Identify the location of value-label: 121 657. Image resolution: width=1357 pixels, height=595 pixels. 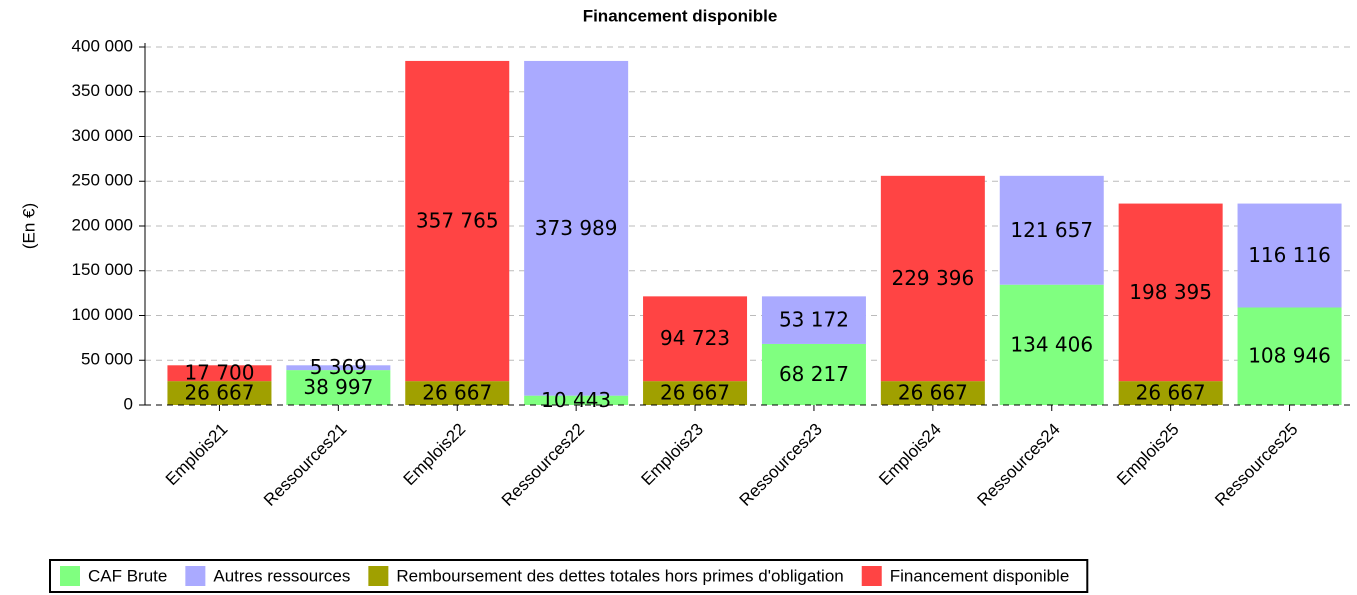
(1051, 230).